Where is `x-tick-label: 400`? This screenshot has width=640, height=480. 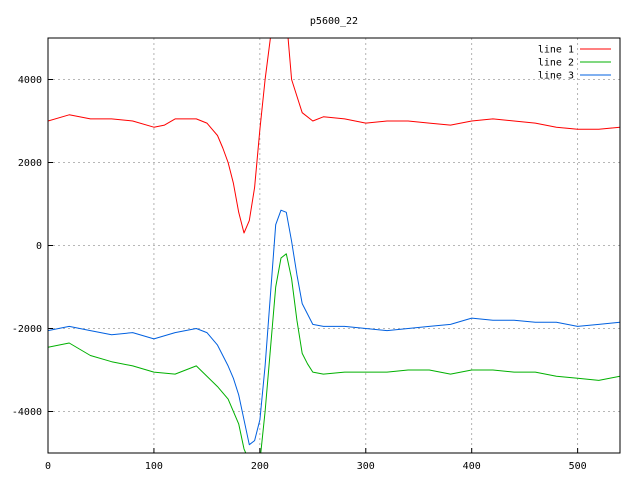 x-tick-label: 400 is located at coordinates (472, 466).